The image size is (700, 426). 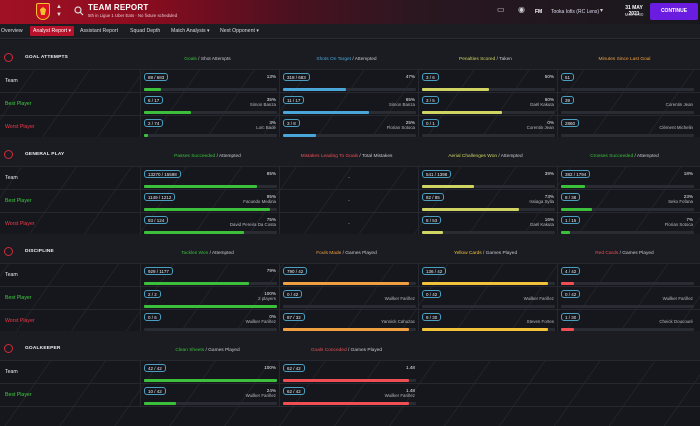 What do you see at coordinates (487, 201) in the screenshot?
I see `stat-cell: 82 / 85 73% Issiaga Sylla` at bounding box center [487, 201].